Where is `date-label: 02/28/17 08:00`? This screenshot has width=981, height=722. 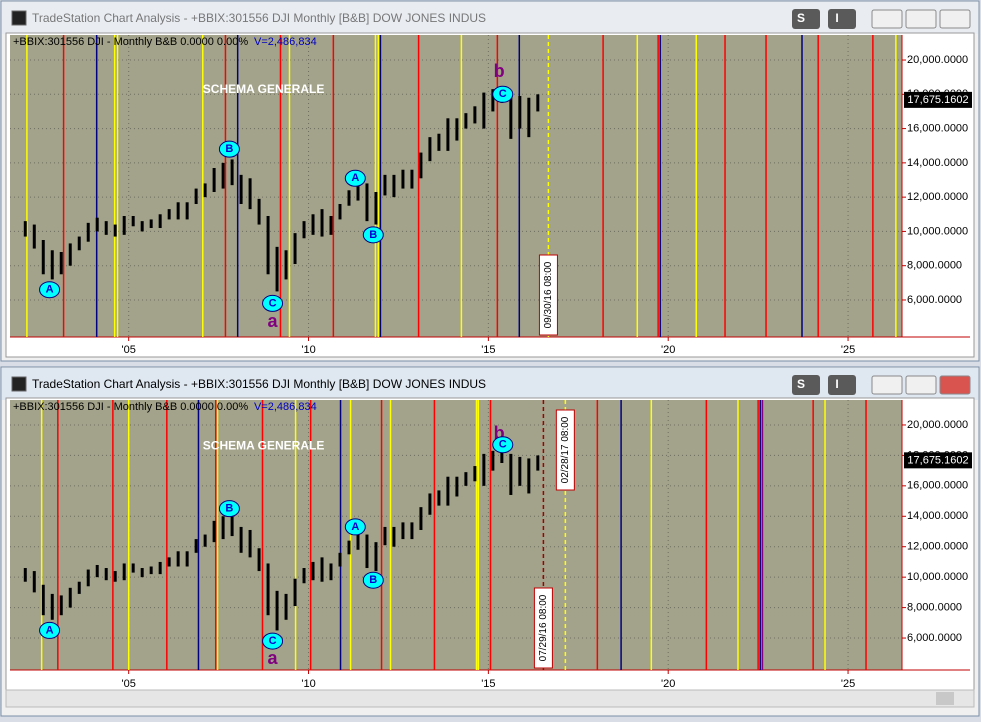
date-label: 02/28/17 08:00 is located at coordinates (565, 449).